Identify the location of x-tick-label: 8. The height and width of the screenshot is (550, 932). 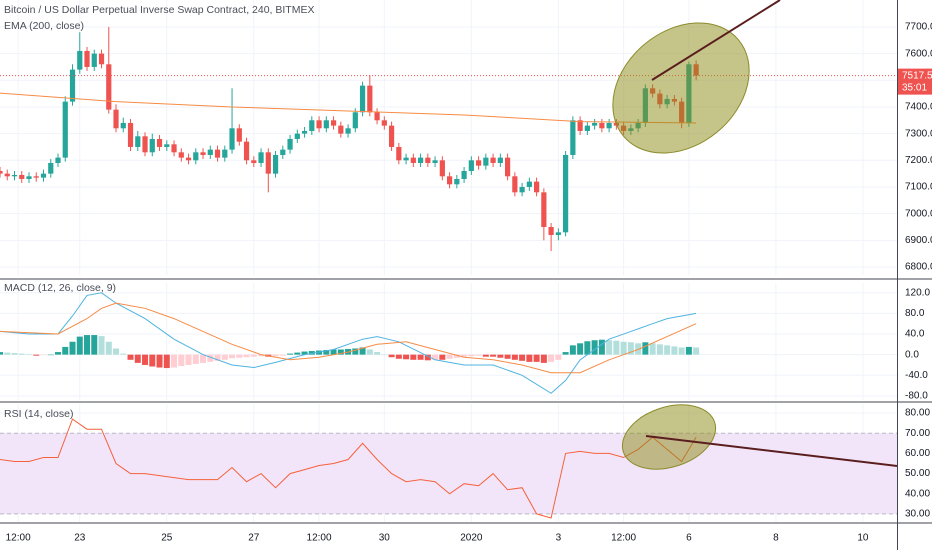
(776, 538).